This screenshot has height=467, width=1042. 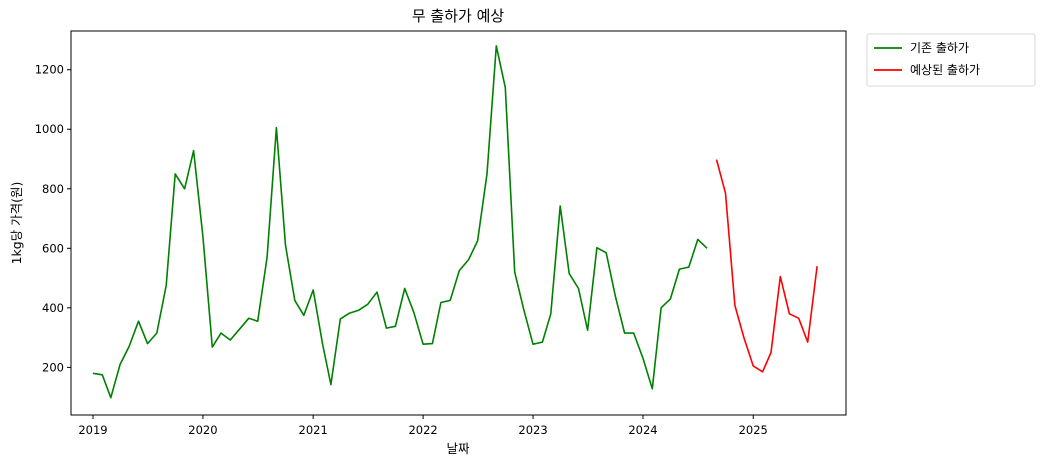 What do you see at coordinates (642, 430) in the screenshot?
I see `x-tick-label: 2024` at bounding box center [642, 430].